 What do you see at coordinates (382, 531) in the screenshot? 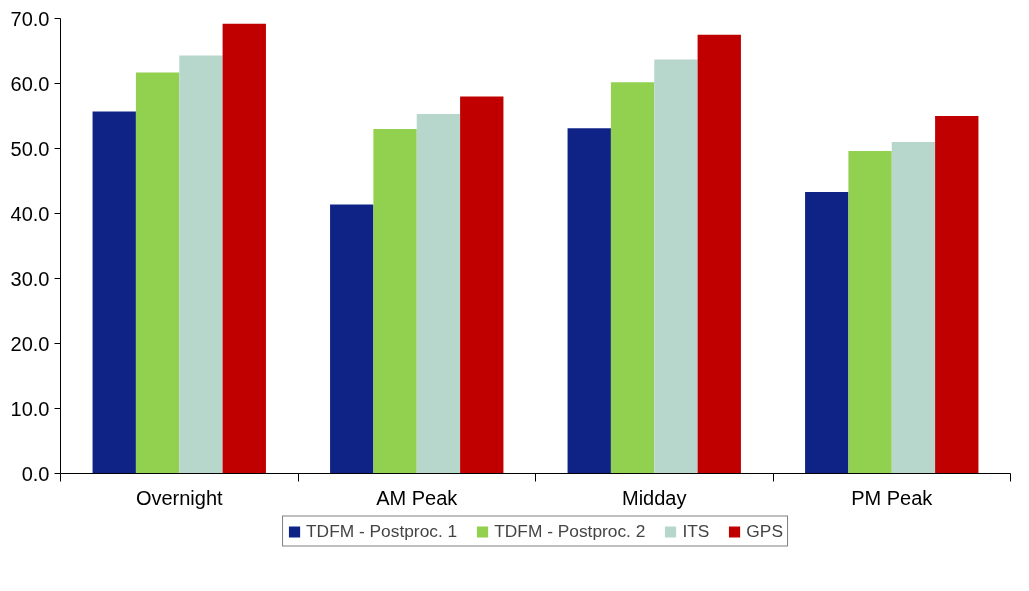
I see `legend-label: TDFM - Postproc. 1` at bounding box center [382, 531].